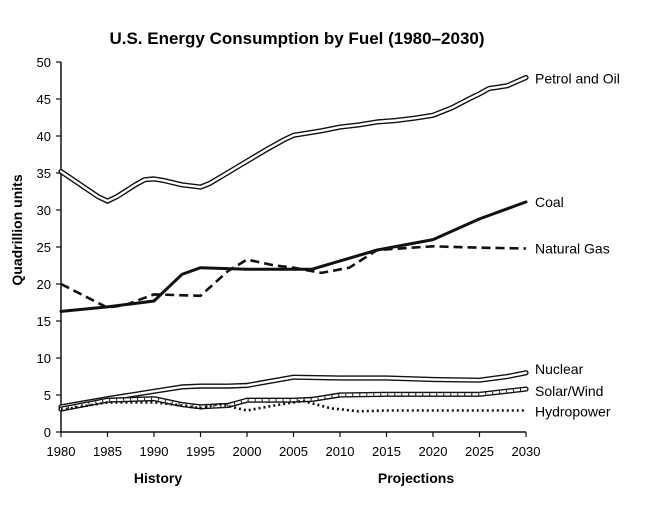 The image size is (659, 508). Describe the element at coordinates (200, 451) in the screenshot. I see `x-tick-label: 1995` at that location.